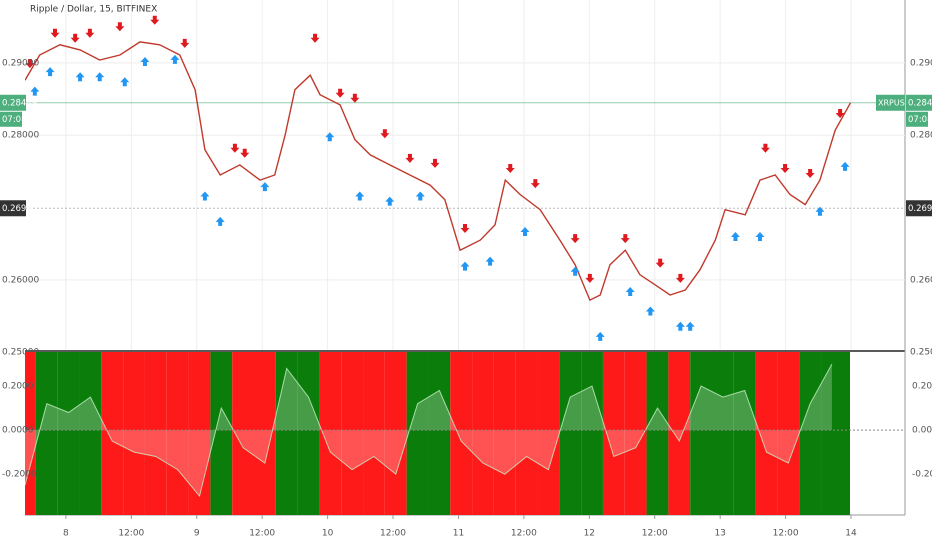 This screenshot has height=550, width=932. What do you see at coordinates (197, 534) in the screenshot?
I see `x-tick-label: 9` at bounding box center [197, 534].